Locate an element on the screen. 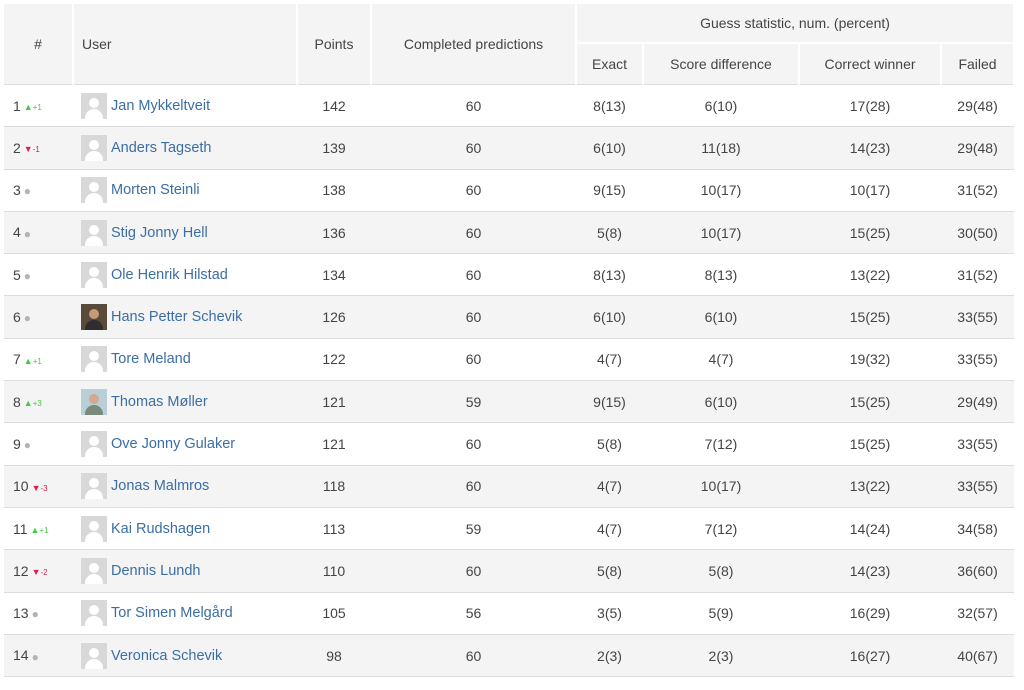  header-score-difference: Score difference is located at coordinates (721, 63).